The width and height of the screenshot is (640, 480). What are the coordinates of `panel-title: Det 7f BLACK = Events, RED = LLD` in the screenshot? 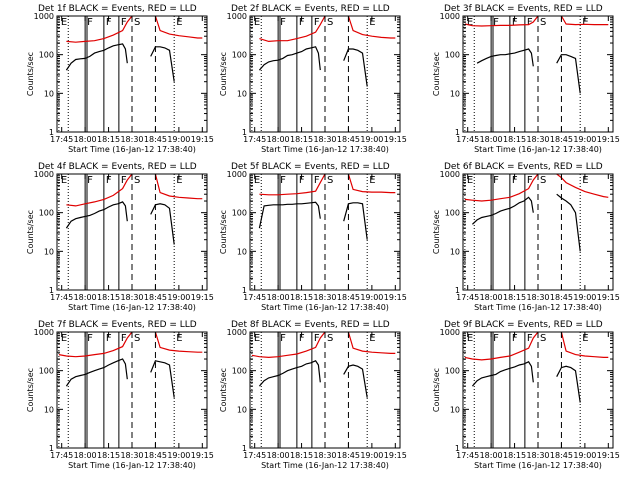 It's located at (117, 325).